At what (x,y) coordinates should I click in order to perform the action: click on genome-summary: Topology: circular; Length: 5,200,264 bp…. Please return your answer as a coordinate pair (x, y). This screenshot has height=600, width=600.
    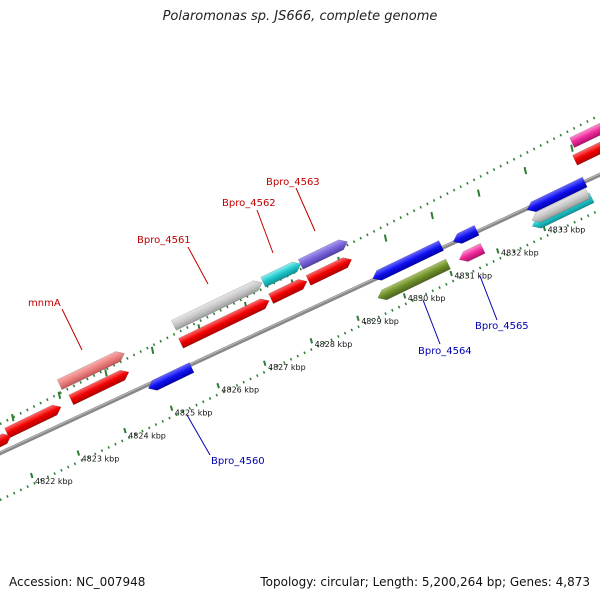
    Looking at the image, I should click on (425, 582).